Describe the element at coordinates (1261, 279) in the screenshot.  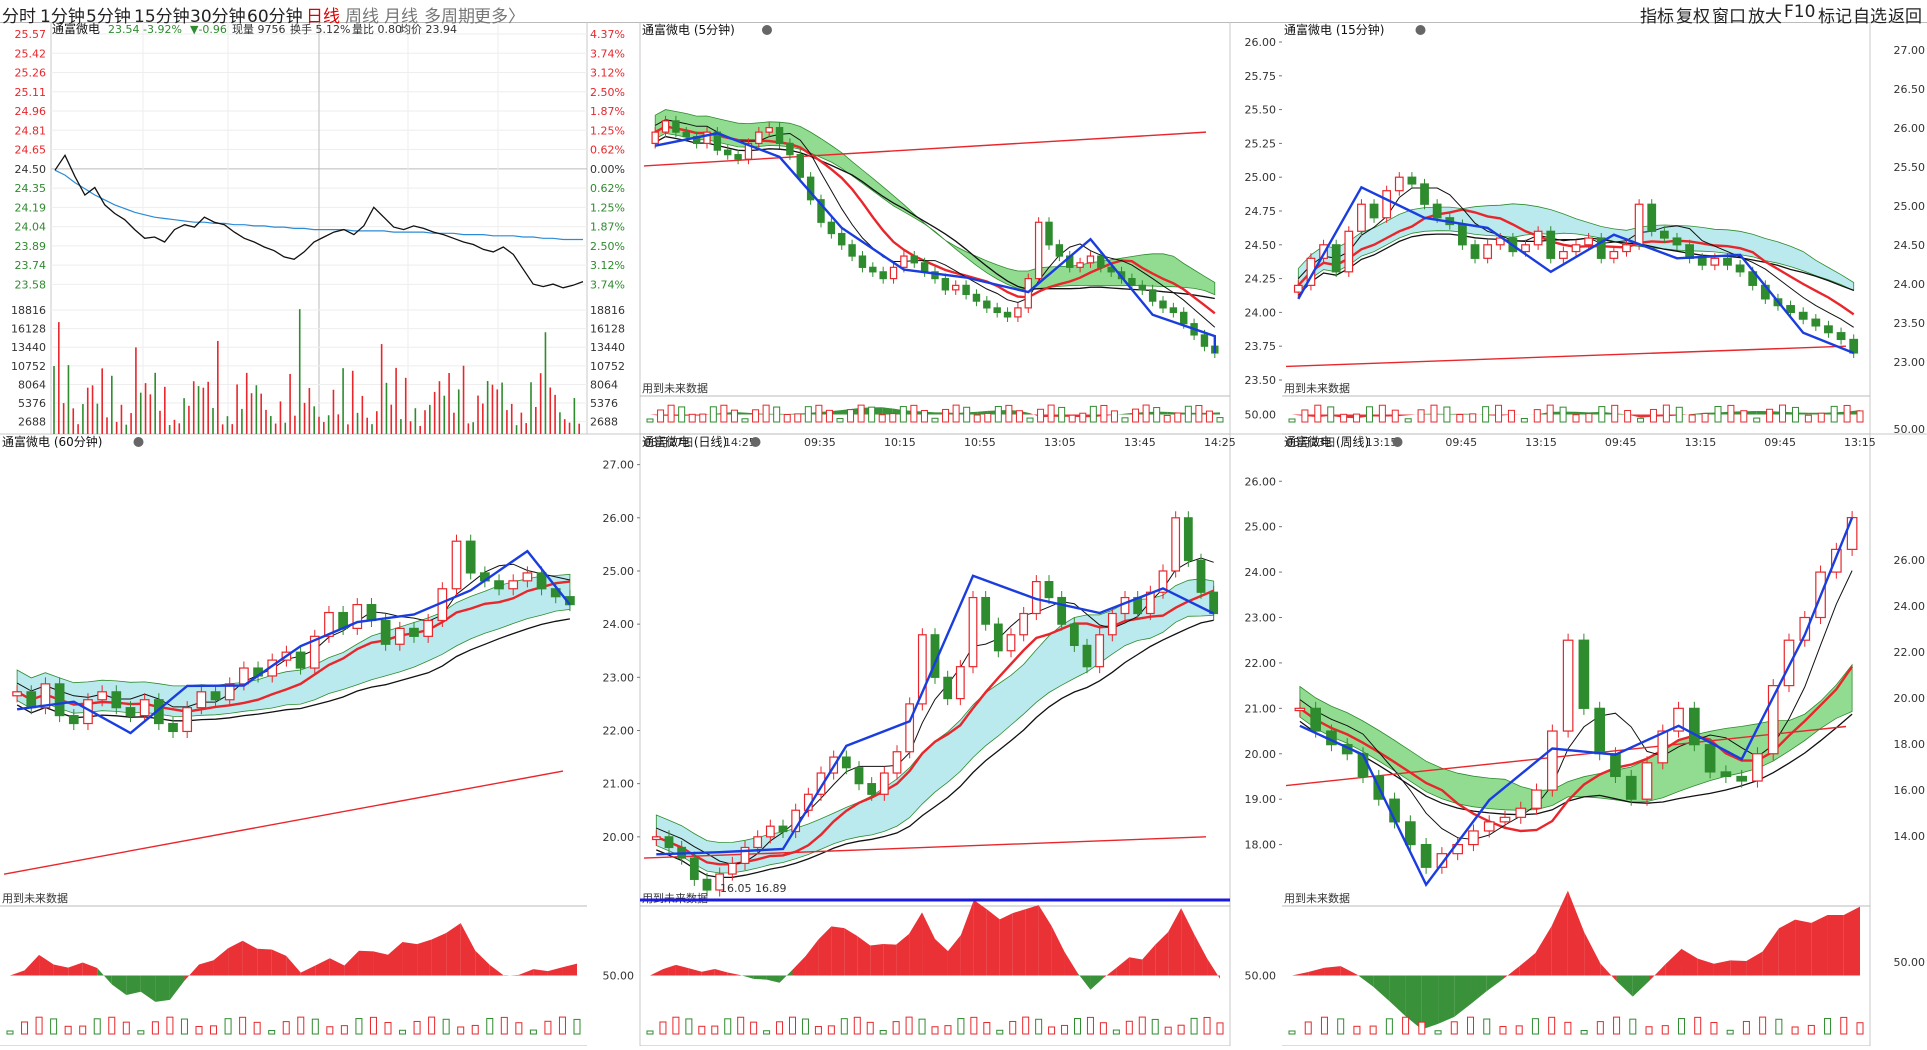
I see `price-tick-p15m: 24.25` at that location.